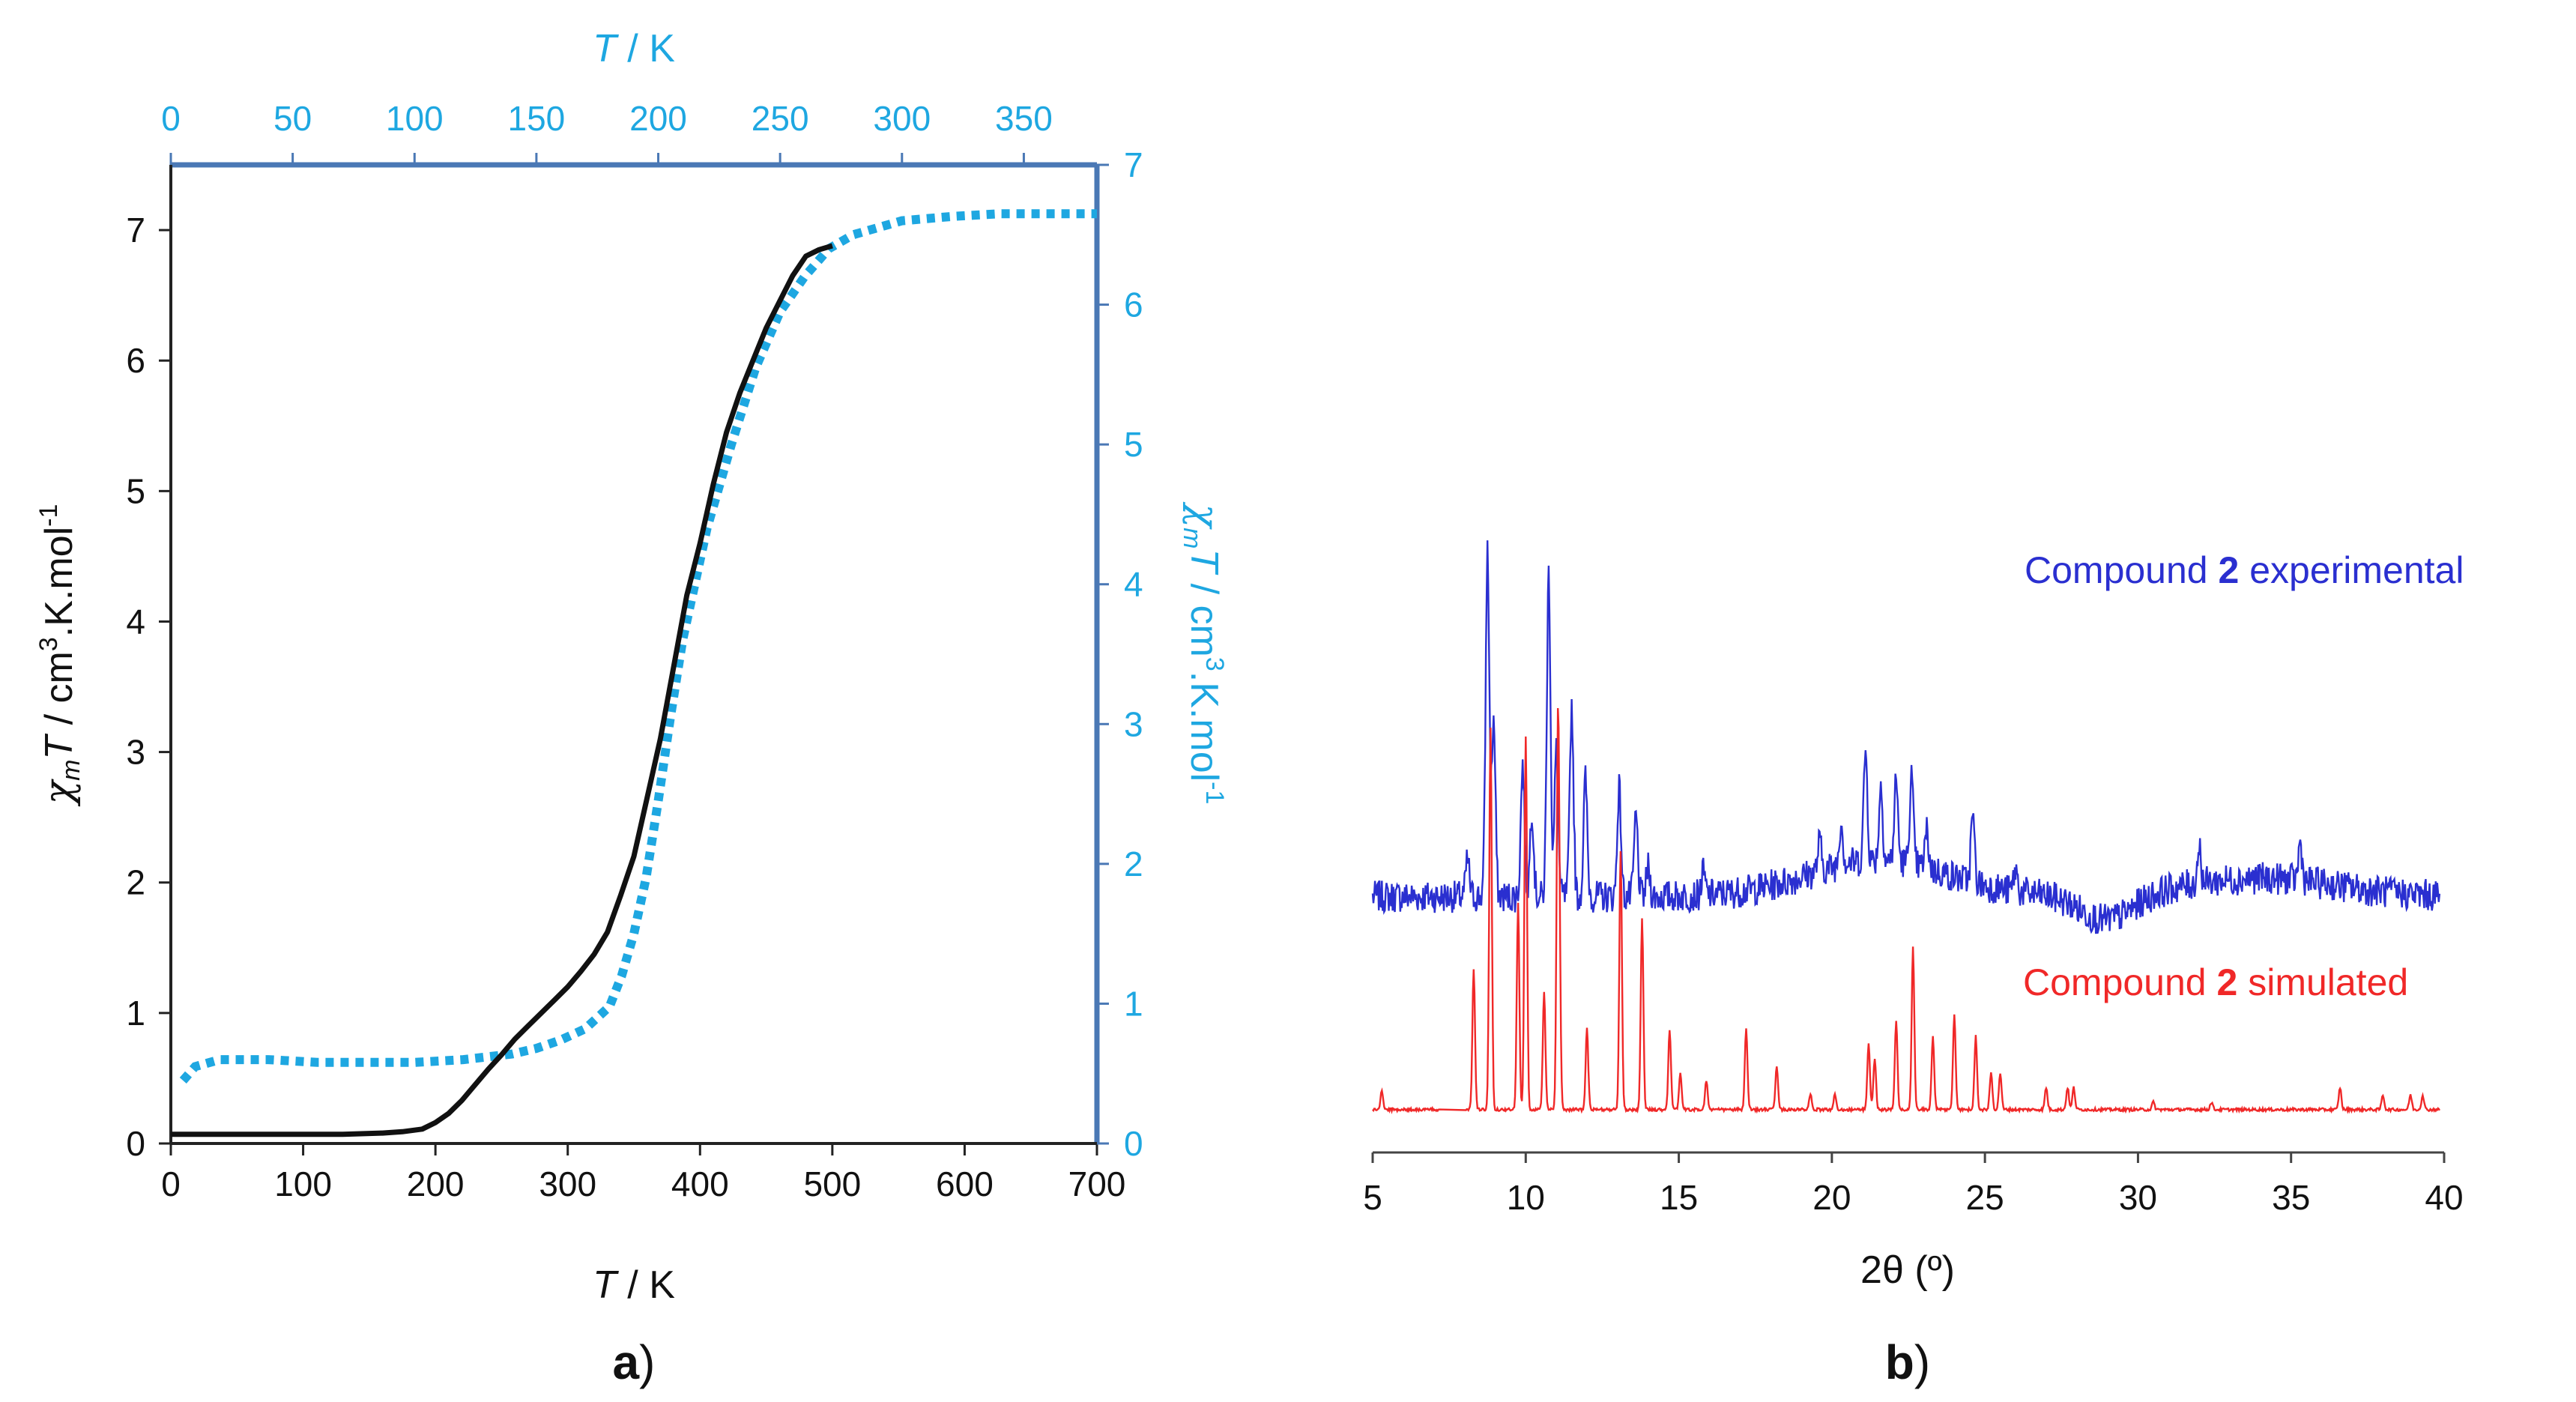  What do you see at coordinates (59, 747) in the screenshot?
I see `left-axis-title-t: T` at bounding box center [59, 747].